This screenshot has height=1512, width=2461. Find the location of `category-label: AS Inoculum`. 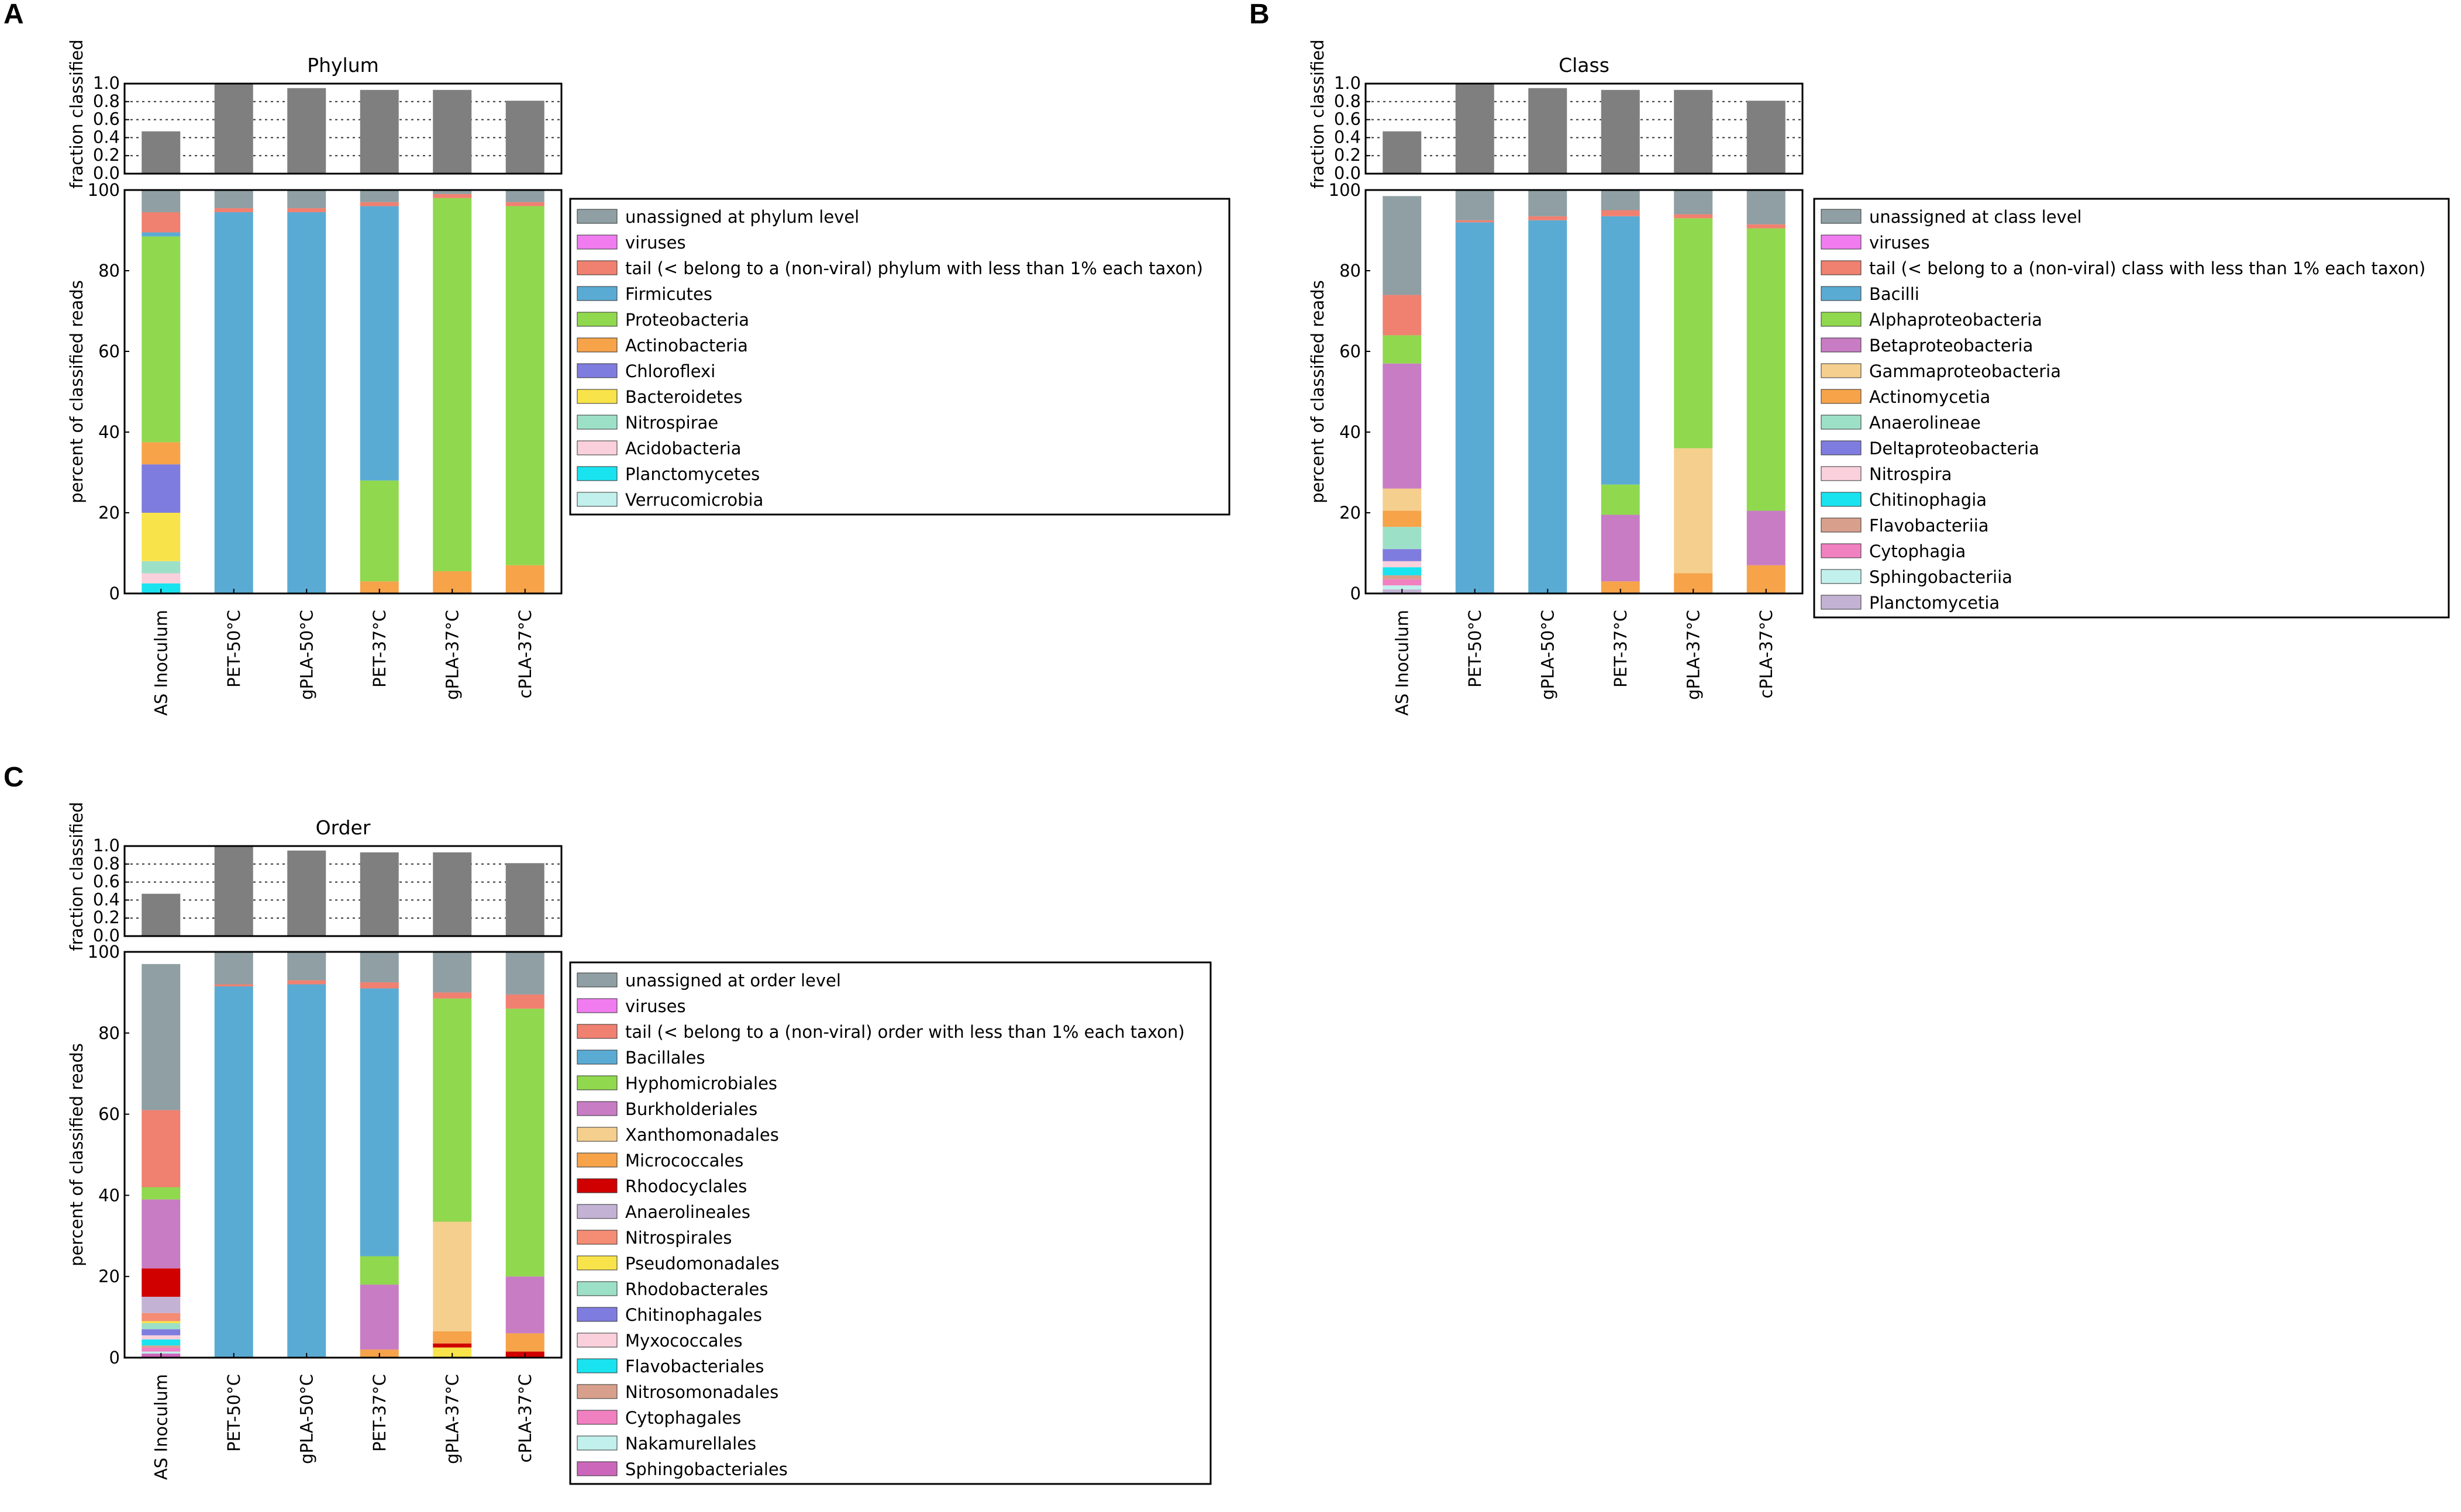

category-label: AS Inoculum is located at coordinates (161, 1427).